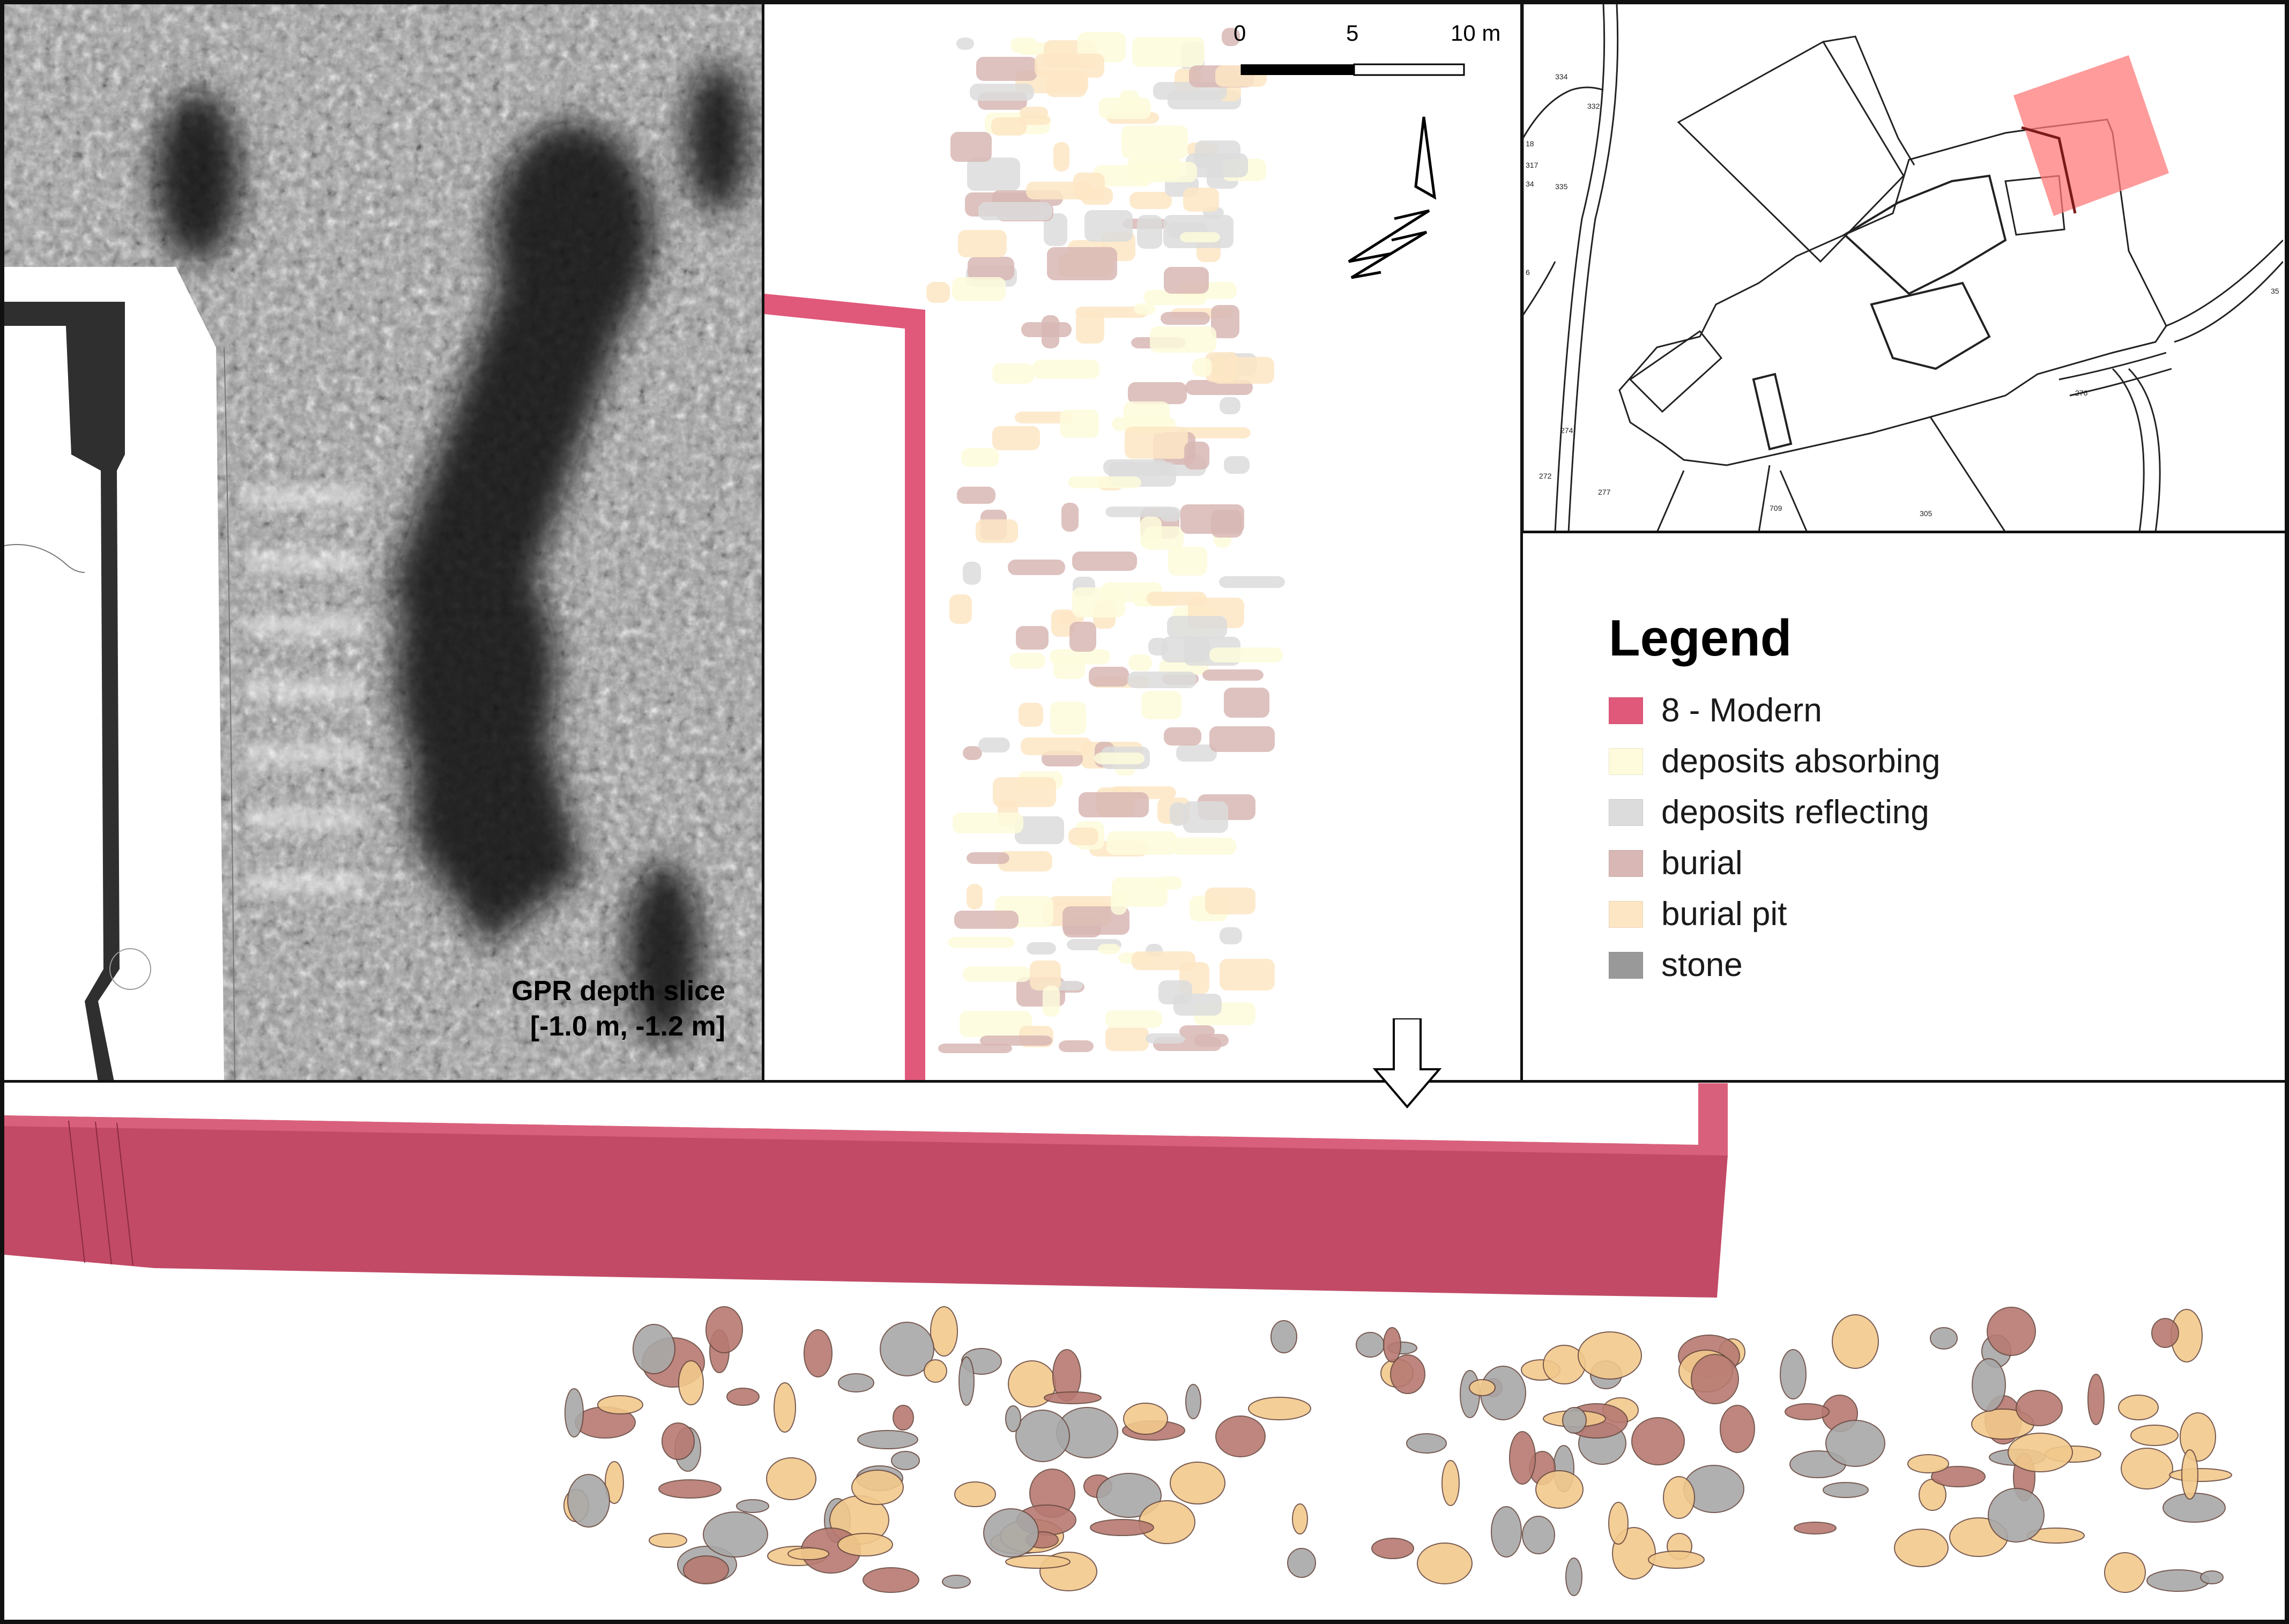  What do you see at coordinates (1566, 430) in the screenshot?
I see `parcel-274: 274` at bounding box center [1566, 430].